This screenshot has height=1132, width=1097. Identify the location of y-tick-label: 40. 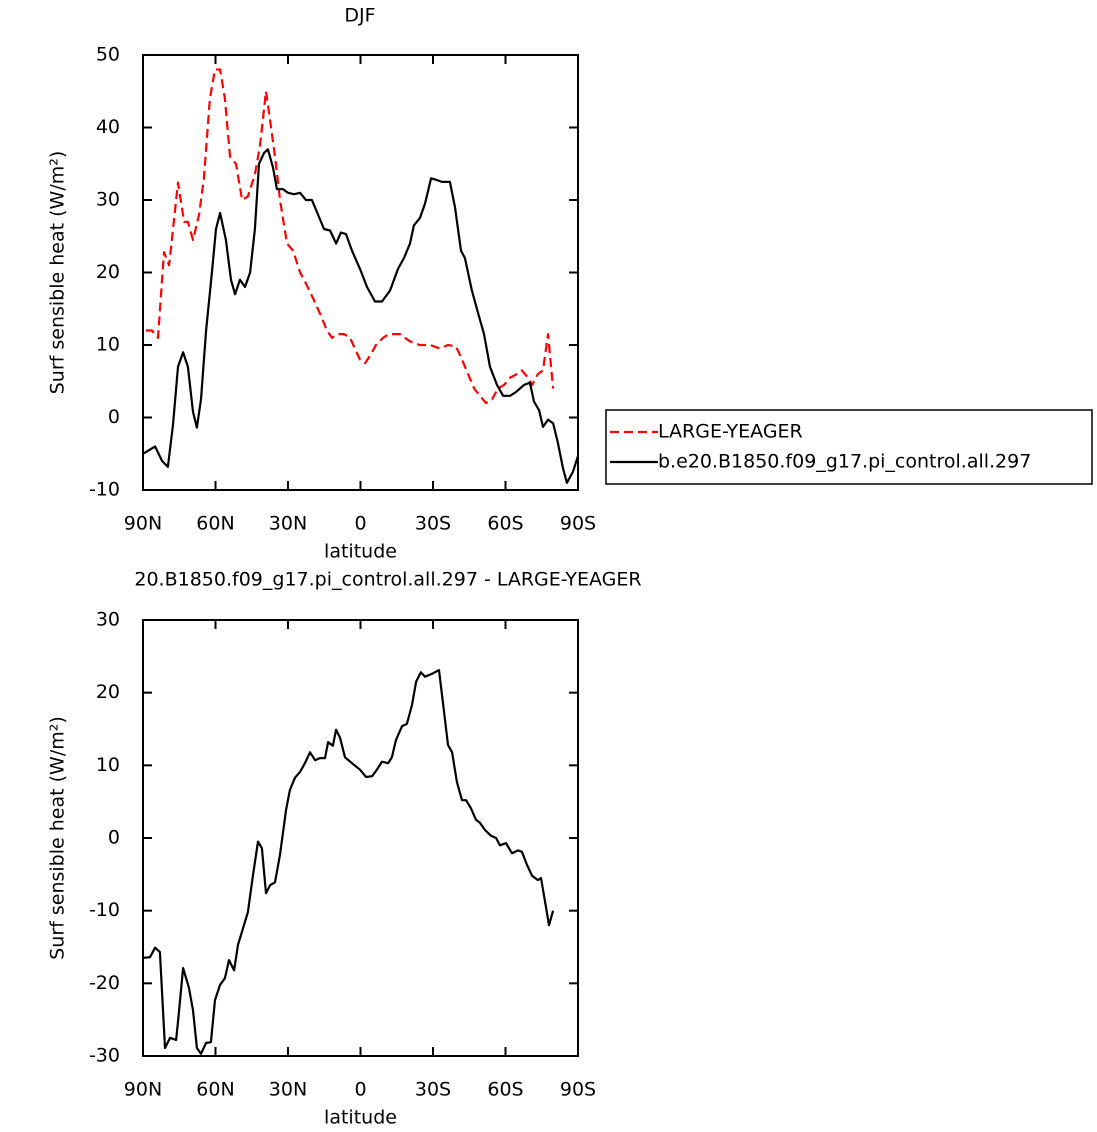
(108, 127).